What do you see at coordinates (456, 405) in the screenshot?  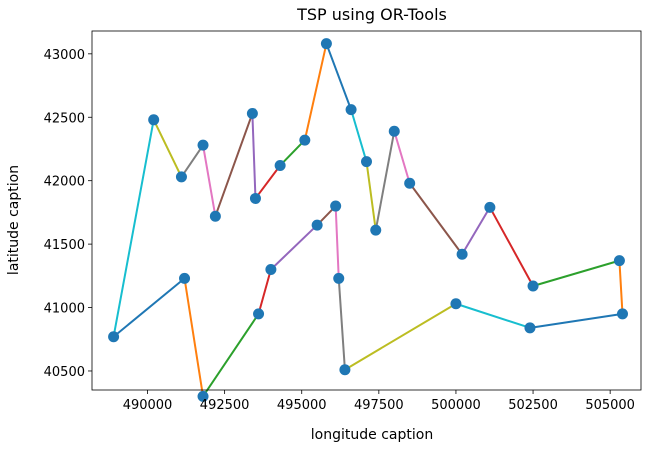 I see `x-tick-label: 500000` at bounding box center [456, 405].